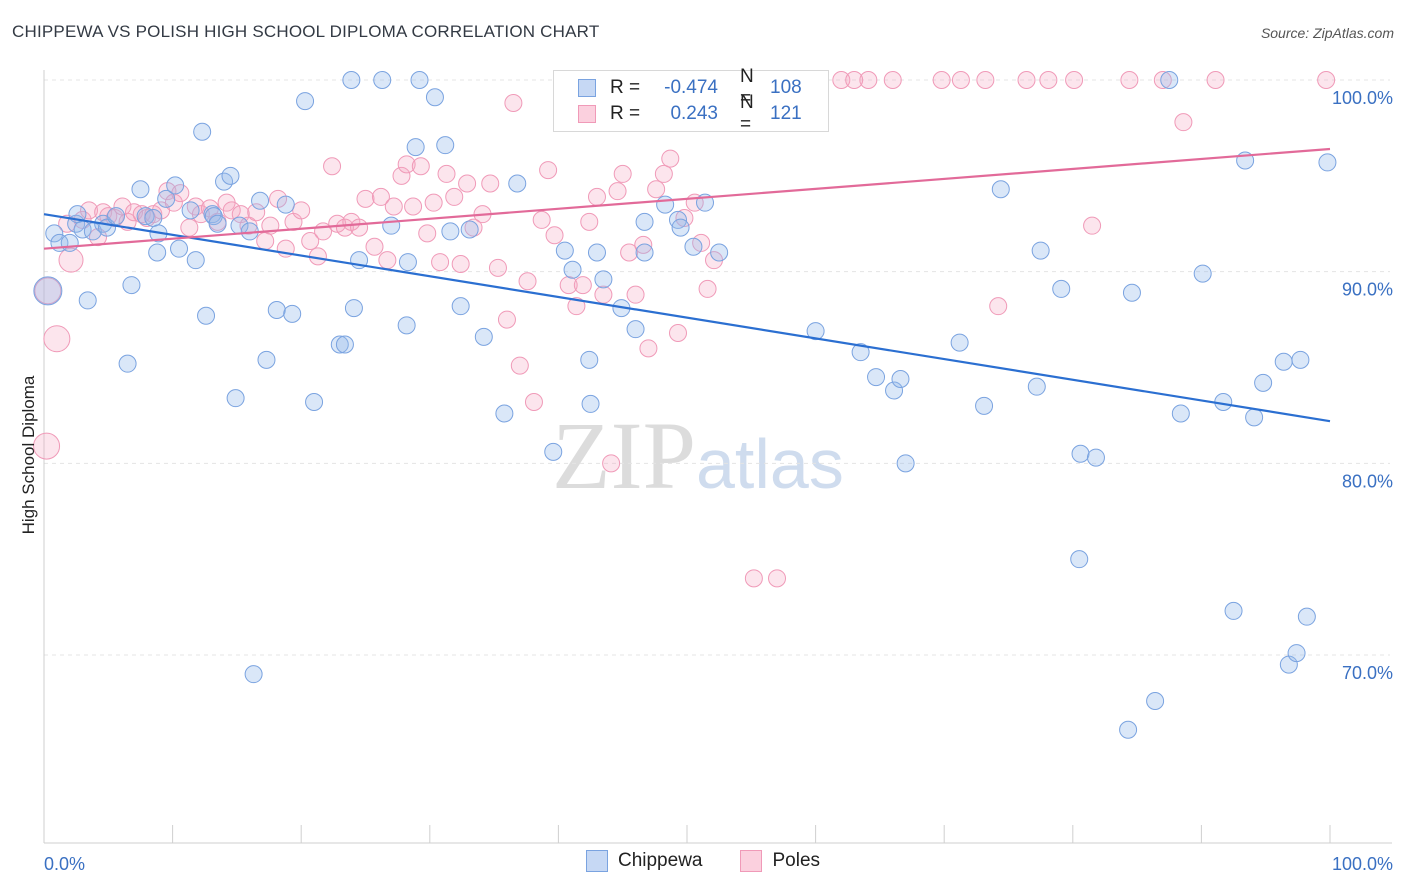 The image size is (1406, 892). What do you see at coordinates (678, 87) in the screenshot?
I see `legend-row-chippewa: R = -0.474 N = 108` at bounding box center [678, 87].